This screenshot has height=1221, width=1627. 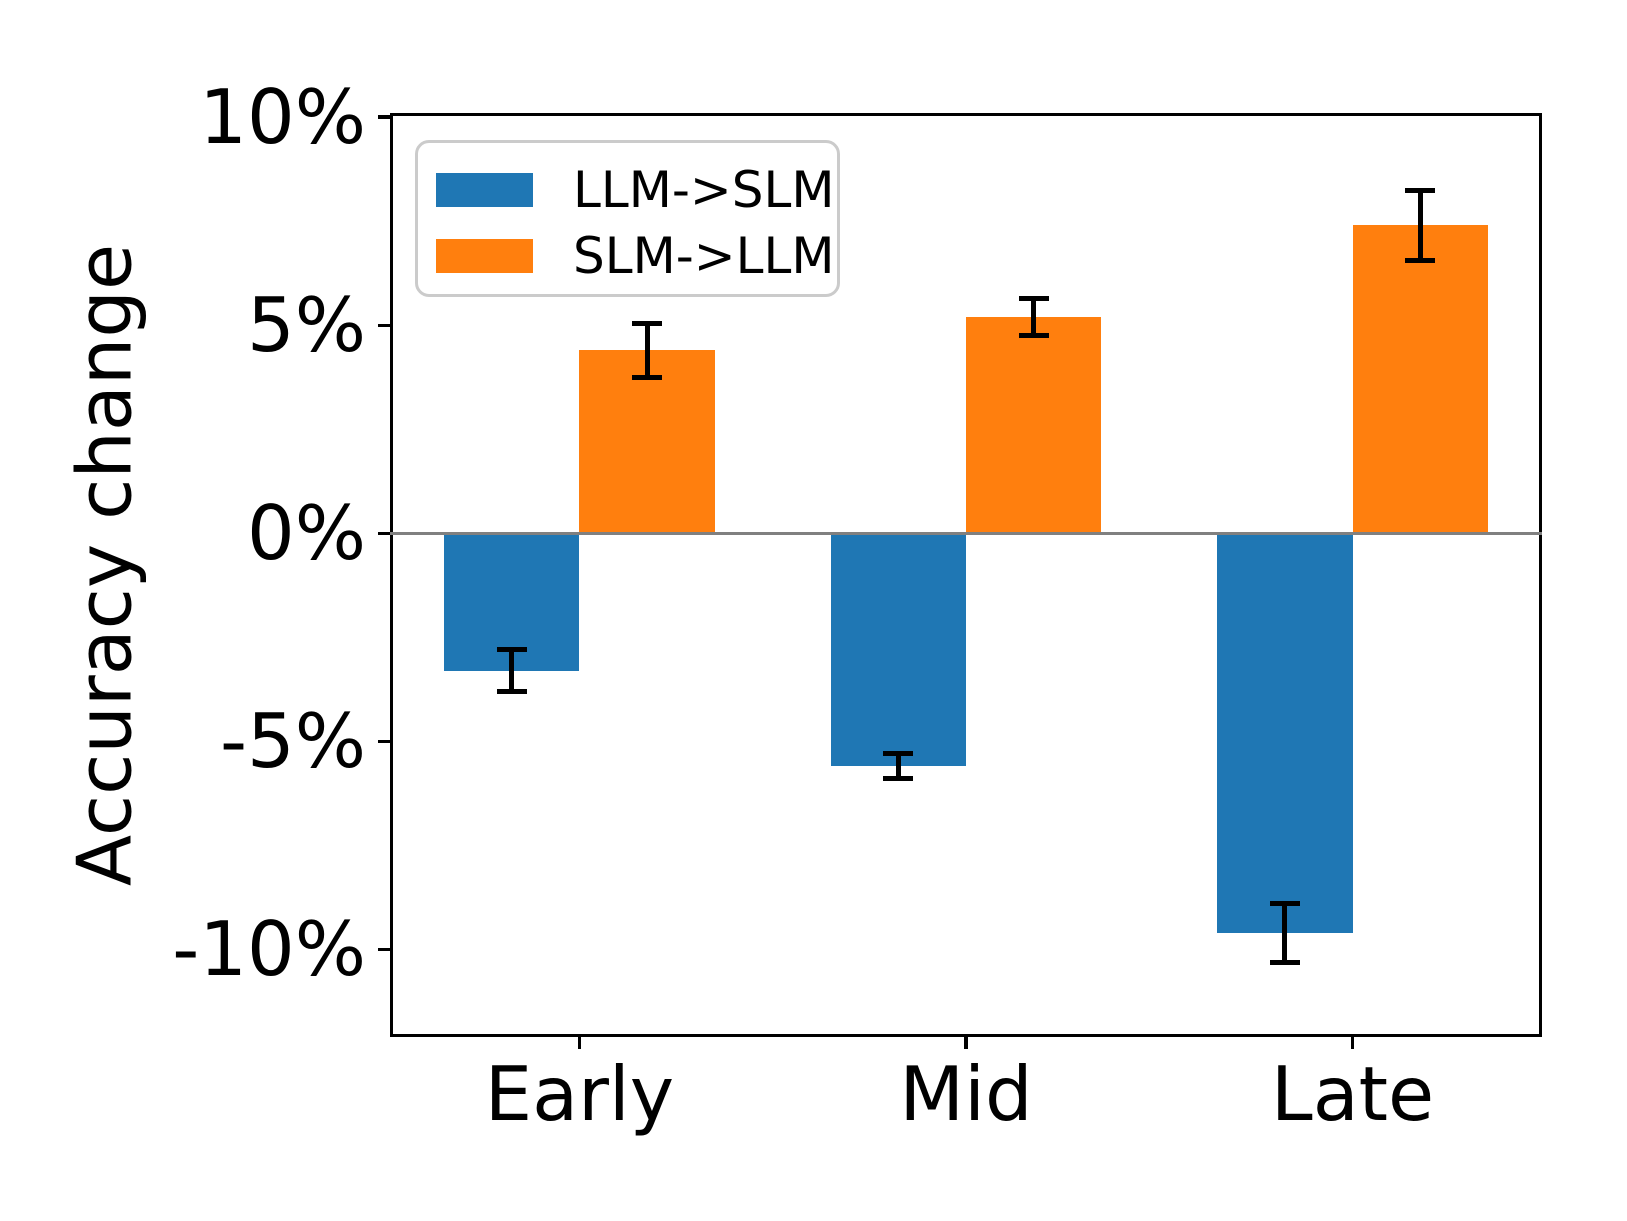 What do you see at coordinates (647, 377) in the screenshot?
I see `error-bar-slm-llm-early-cap-bottom` at bounding box center [647, 377].